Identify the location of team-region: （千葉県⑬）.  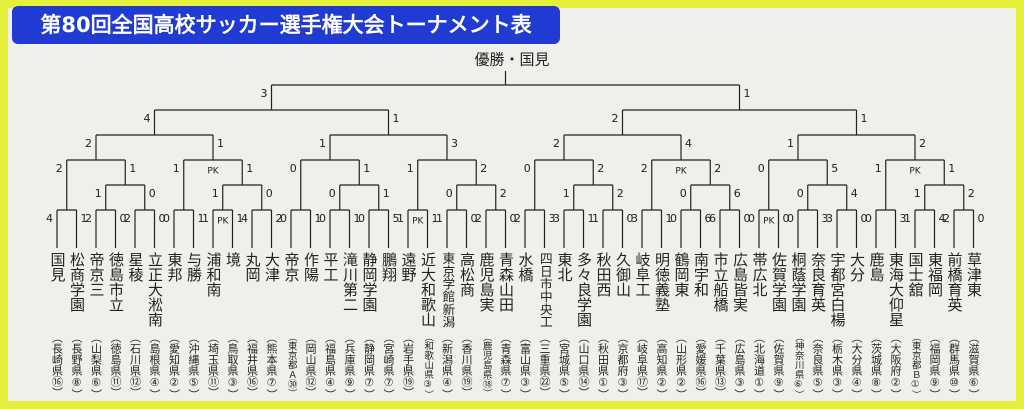
(720, 365).